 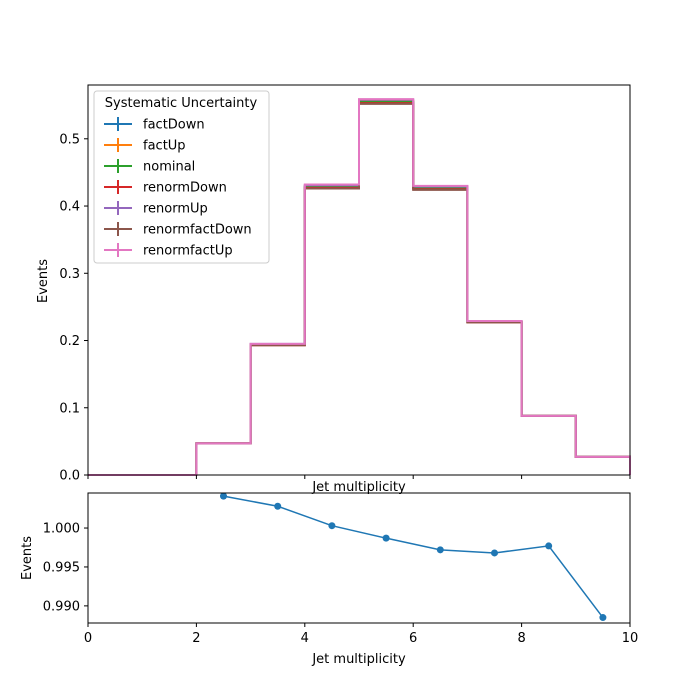 What do you see at coordinates (69, 274) in the screenshot?
I see `main-y-tick-label: 0.3` at bounding box center [69, 274].